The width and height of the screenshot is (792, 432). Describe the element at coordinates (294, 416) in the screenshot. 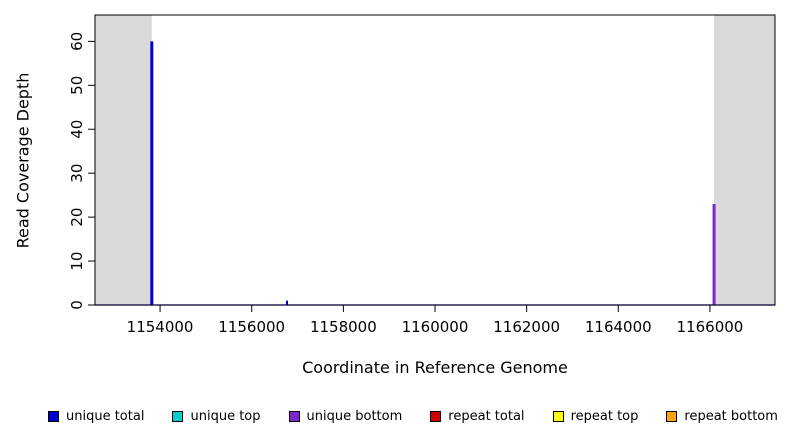

I see `legend-swatch-unique-bottom` at that location.